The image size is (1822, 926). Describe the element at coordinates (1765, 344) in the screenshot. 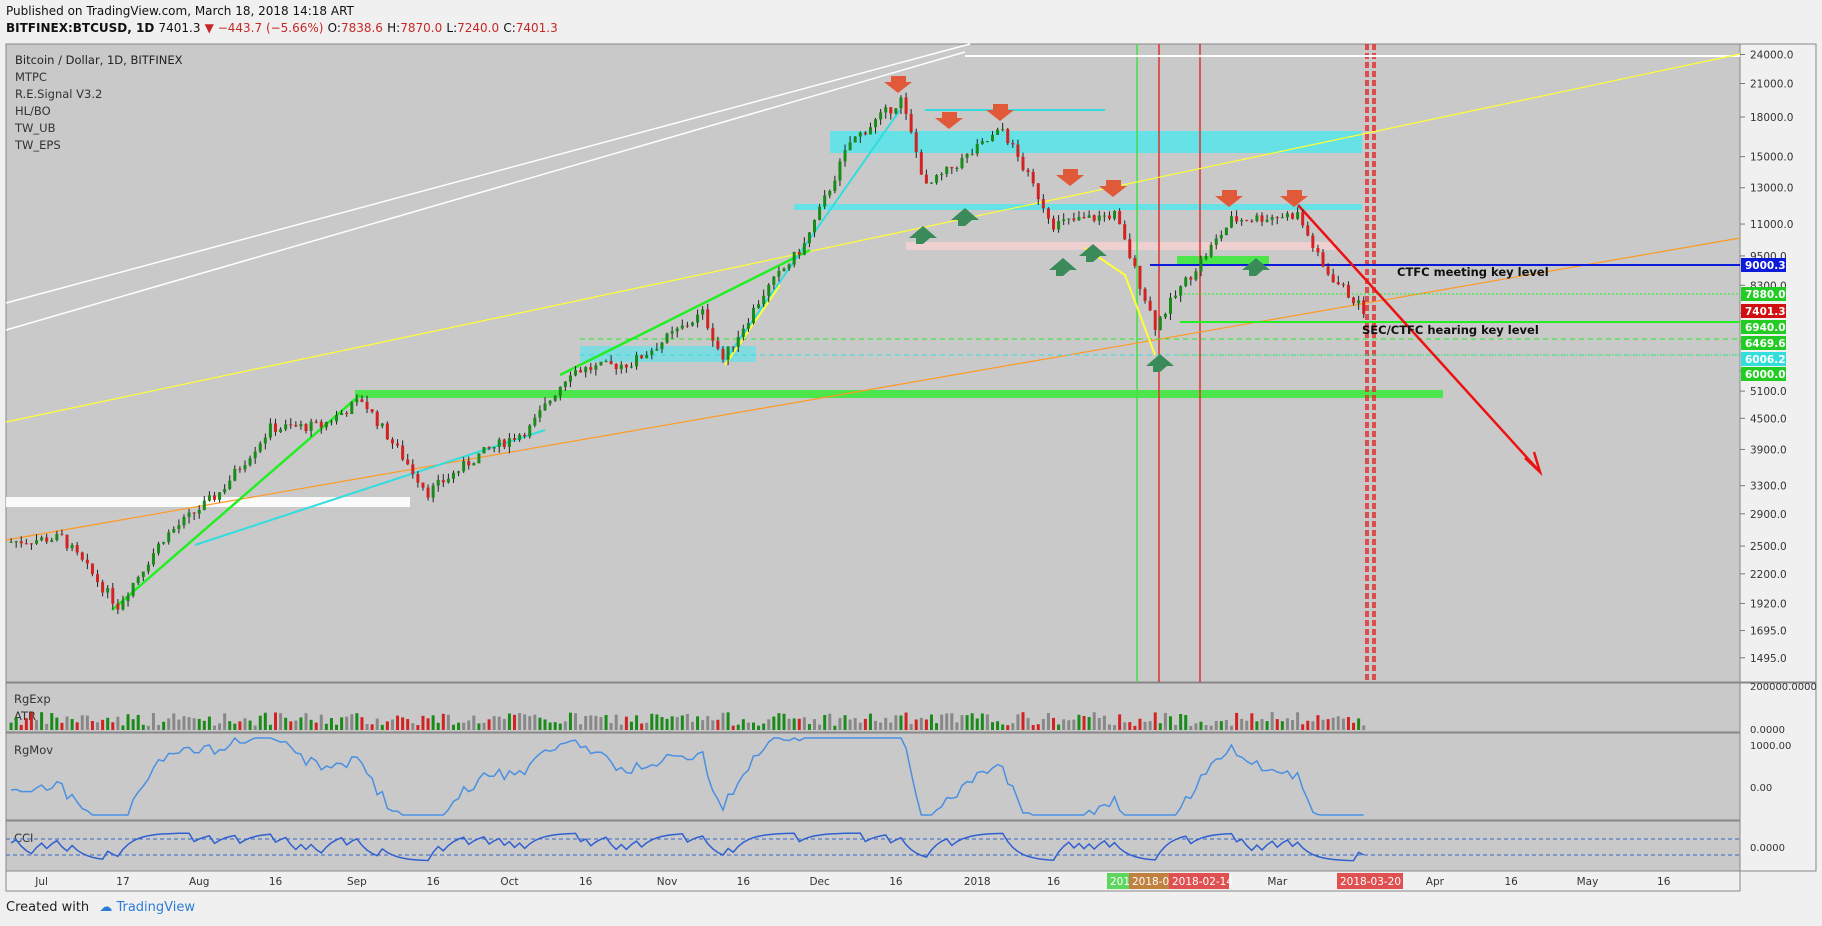

I see `price-label-value: 6469.6` at that location.